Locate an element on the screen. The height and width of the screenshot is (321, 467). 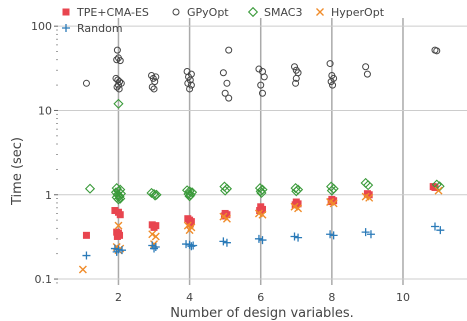
y-tick-label: 10 is located at coordinates (45, 110).